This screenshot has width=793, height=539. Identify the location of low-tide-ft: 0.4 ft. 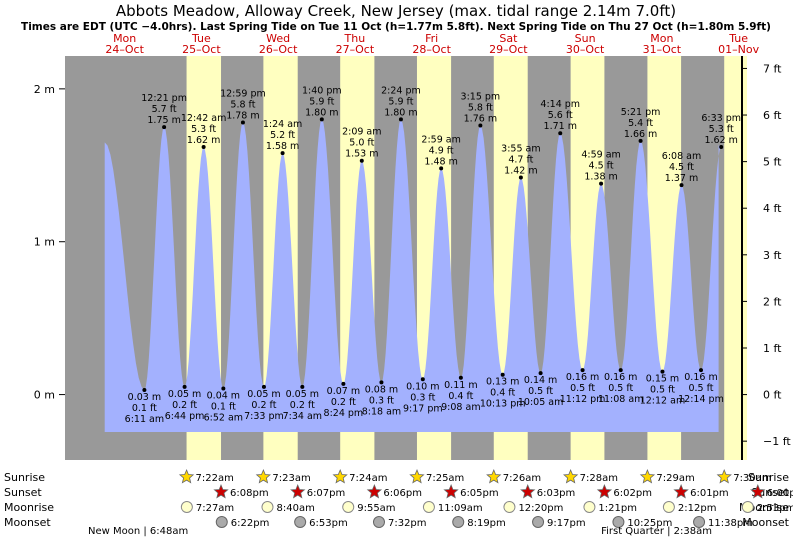
(502, 393).